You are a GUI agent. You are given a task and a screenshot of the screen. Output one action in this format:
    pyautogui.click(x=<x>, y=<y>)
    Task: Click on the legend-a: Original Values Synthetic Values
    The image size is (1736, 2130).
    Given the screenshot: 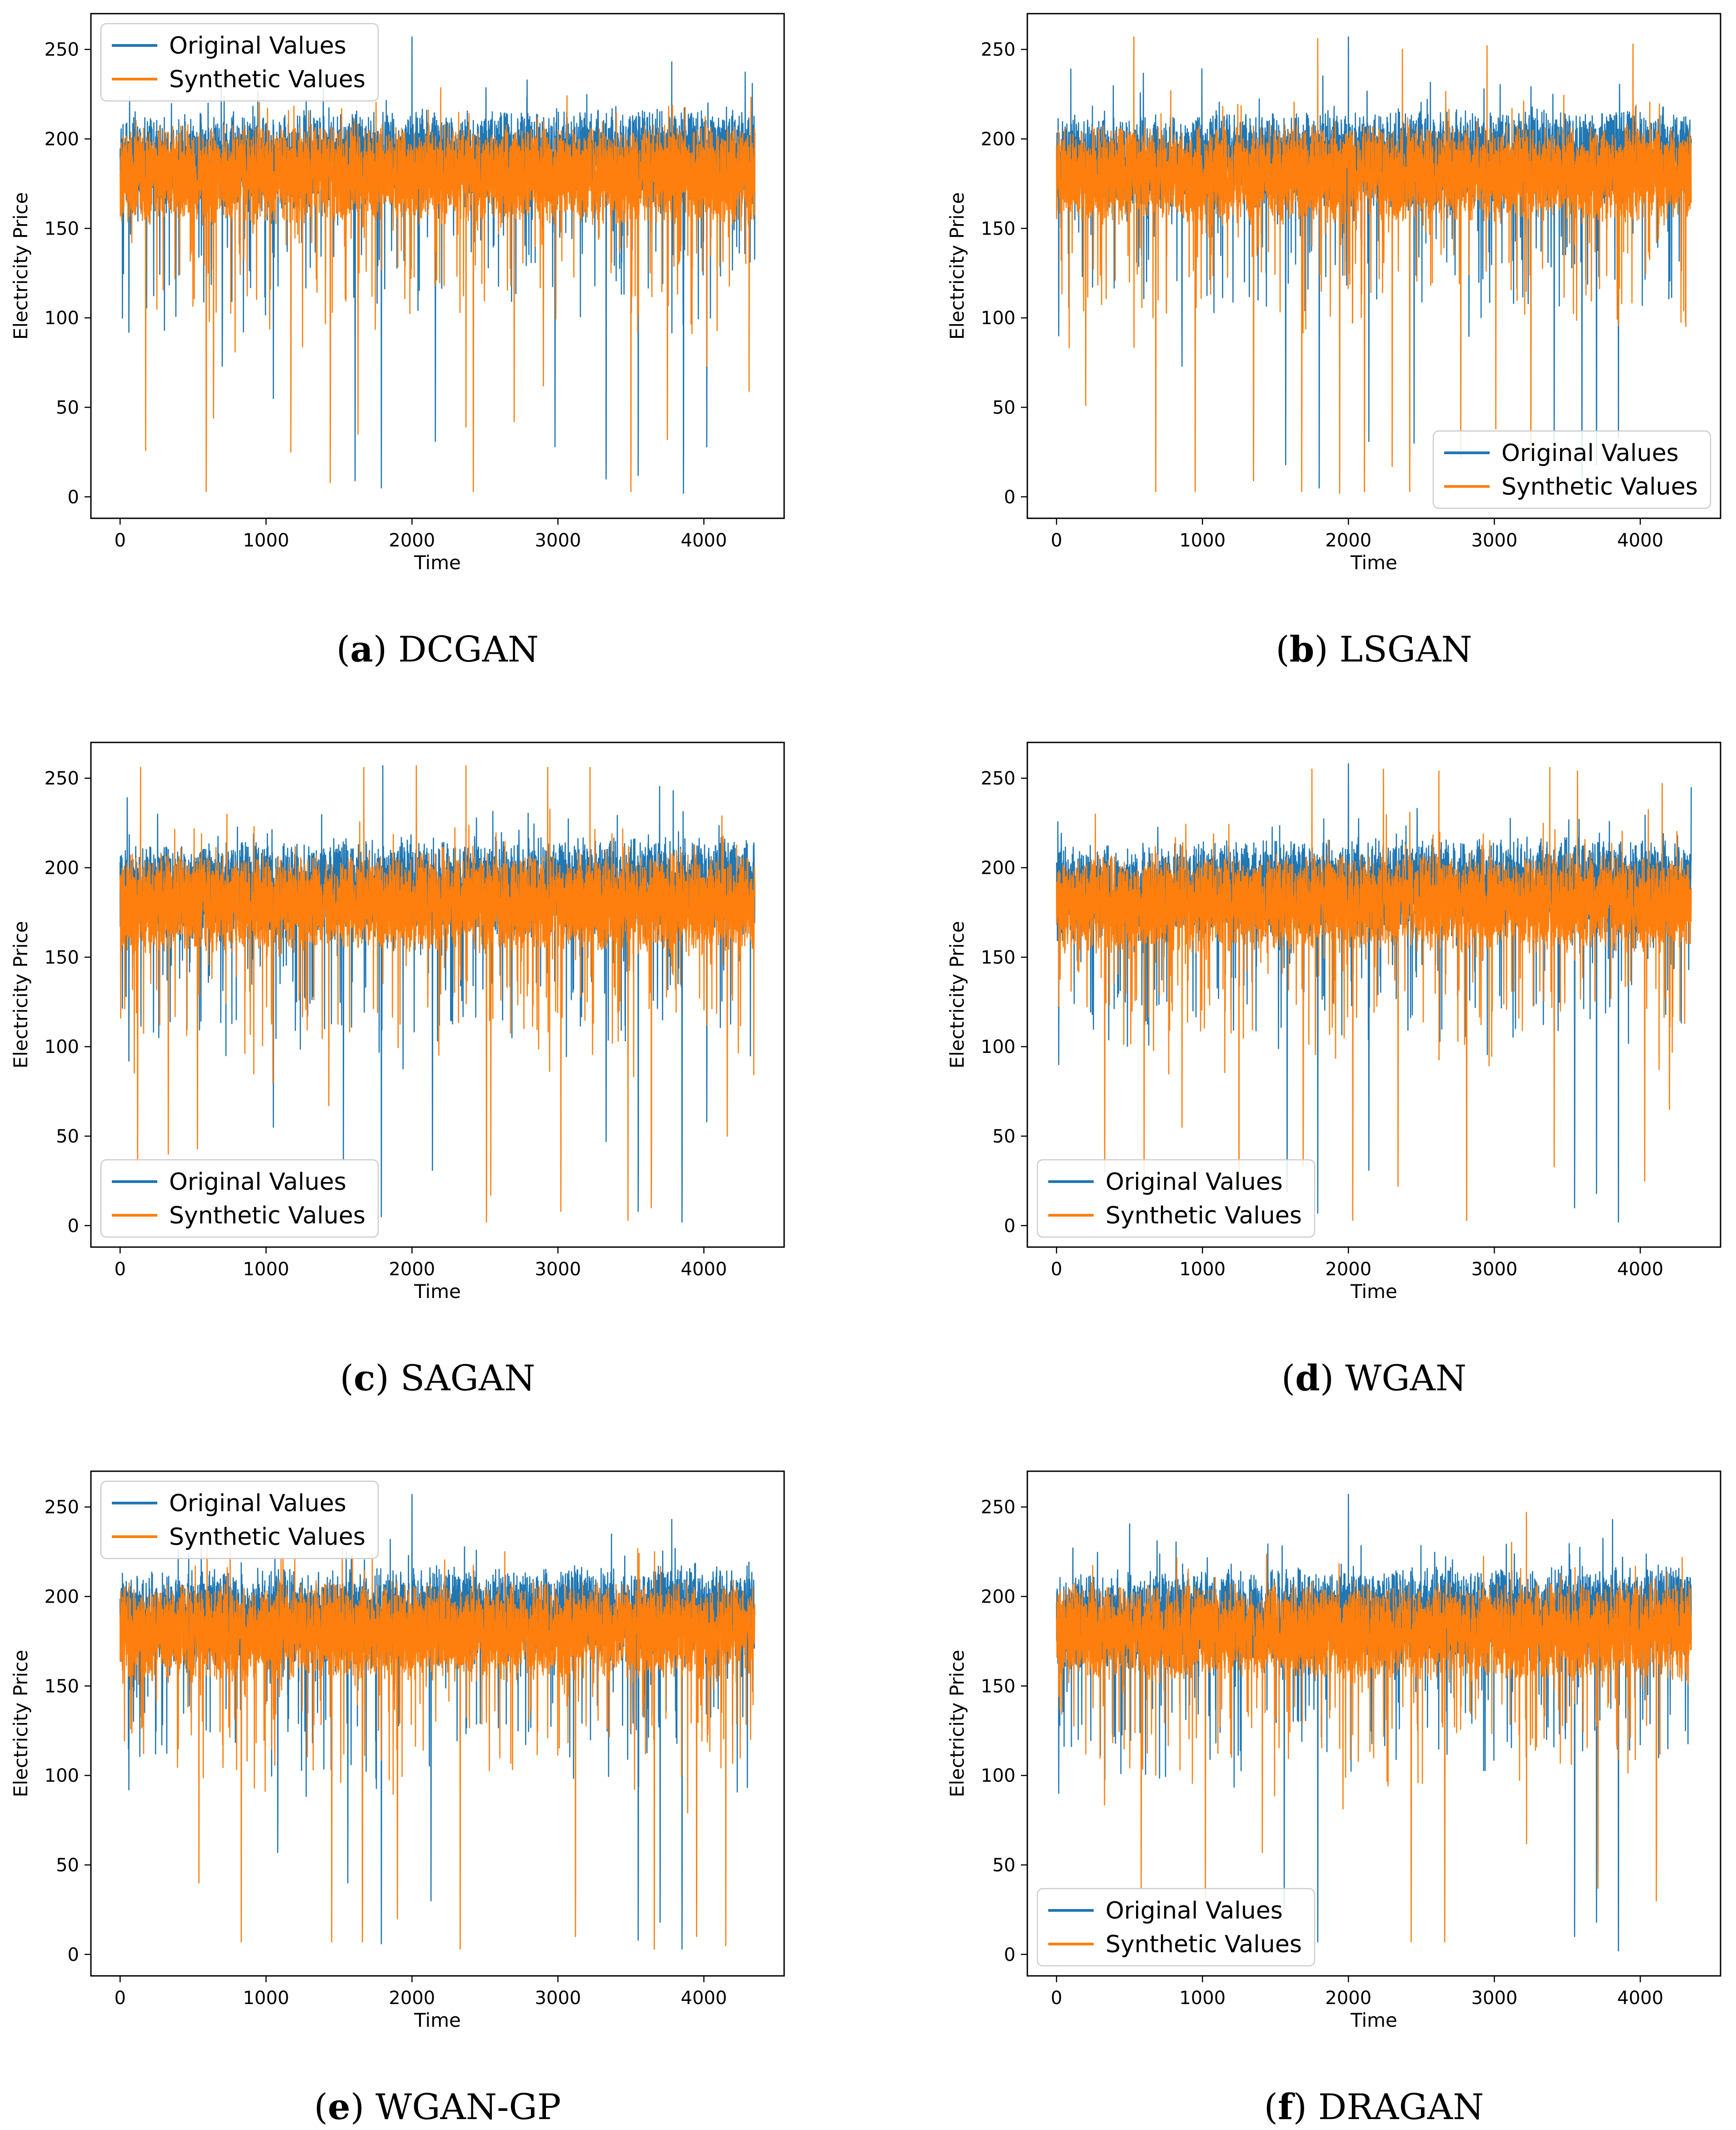 What is the action you would take?
    pyautogui.click(x=239, y=63)
    